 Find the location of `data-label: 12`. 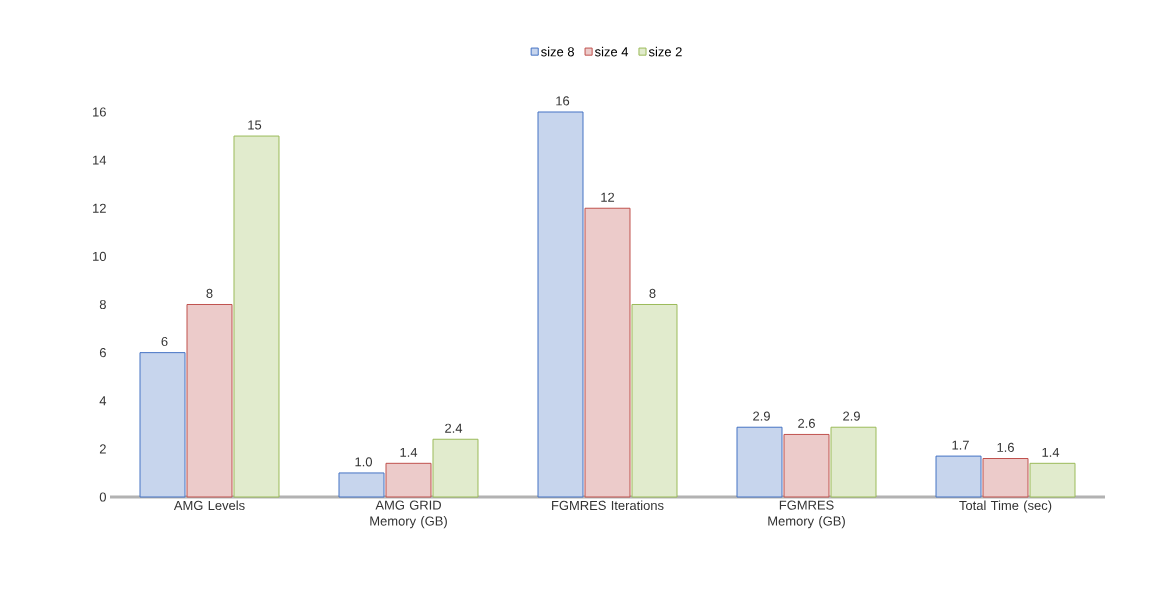

data-label: 12 is located at coordinates (608, 197).